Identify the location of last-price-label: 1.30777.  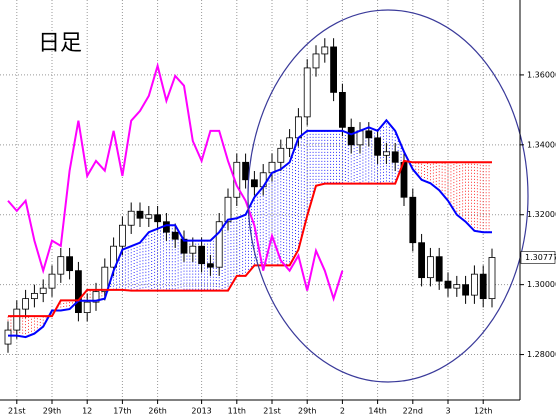
(540, 257).